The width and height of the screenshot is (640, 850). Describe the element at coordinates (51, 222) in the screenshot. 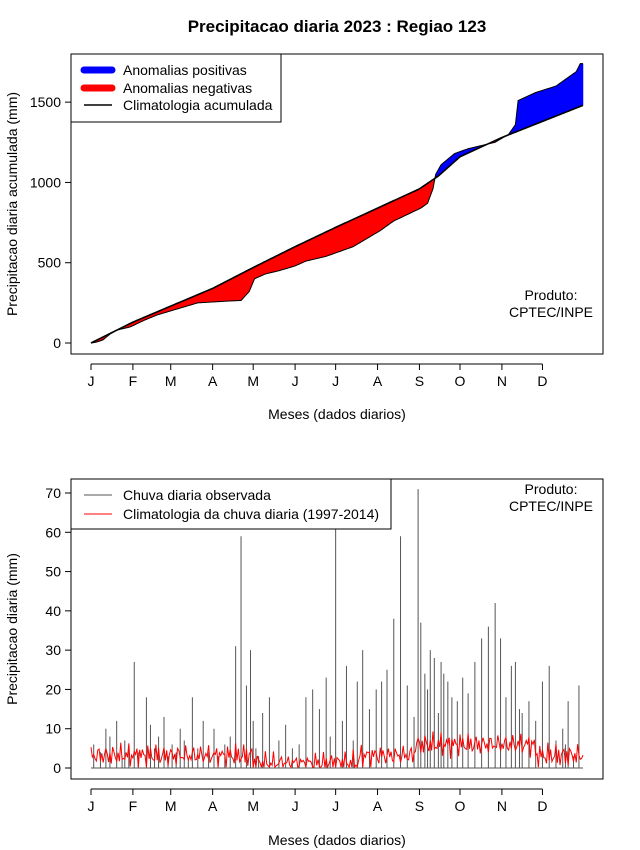

I see `accumulated-y-axis: 0 500 1000 1500` at that location.